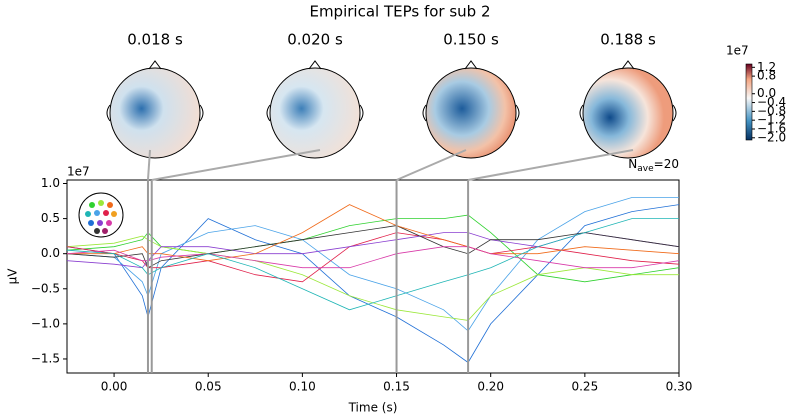 This screenshot has height=420, width=800. I want to click on topomap-title: 0.188 s, so click(628, 40).